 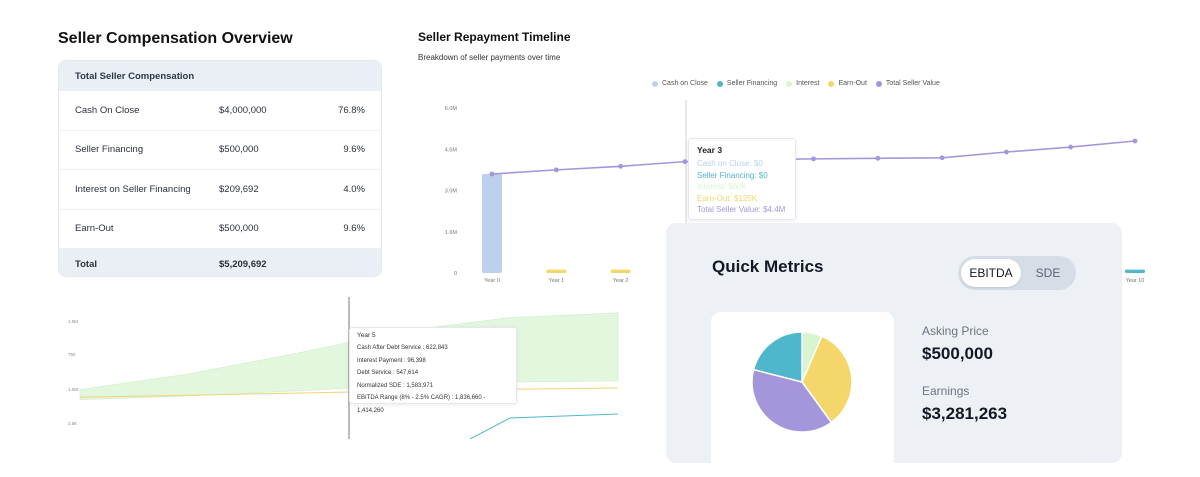 I want to click on tooltip-line: Interest: $60K, so click(x=722, y=186).